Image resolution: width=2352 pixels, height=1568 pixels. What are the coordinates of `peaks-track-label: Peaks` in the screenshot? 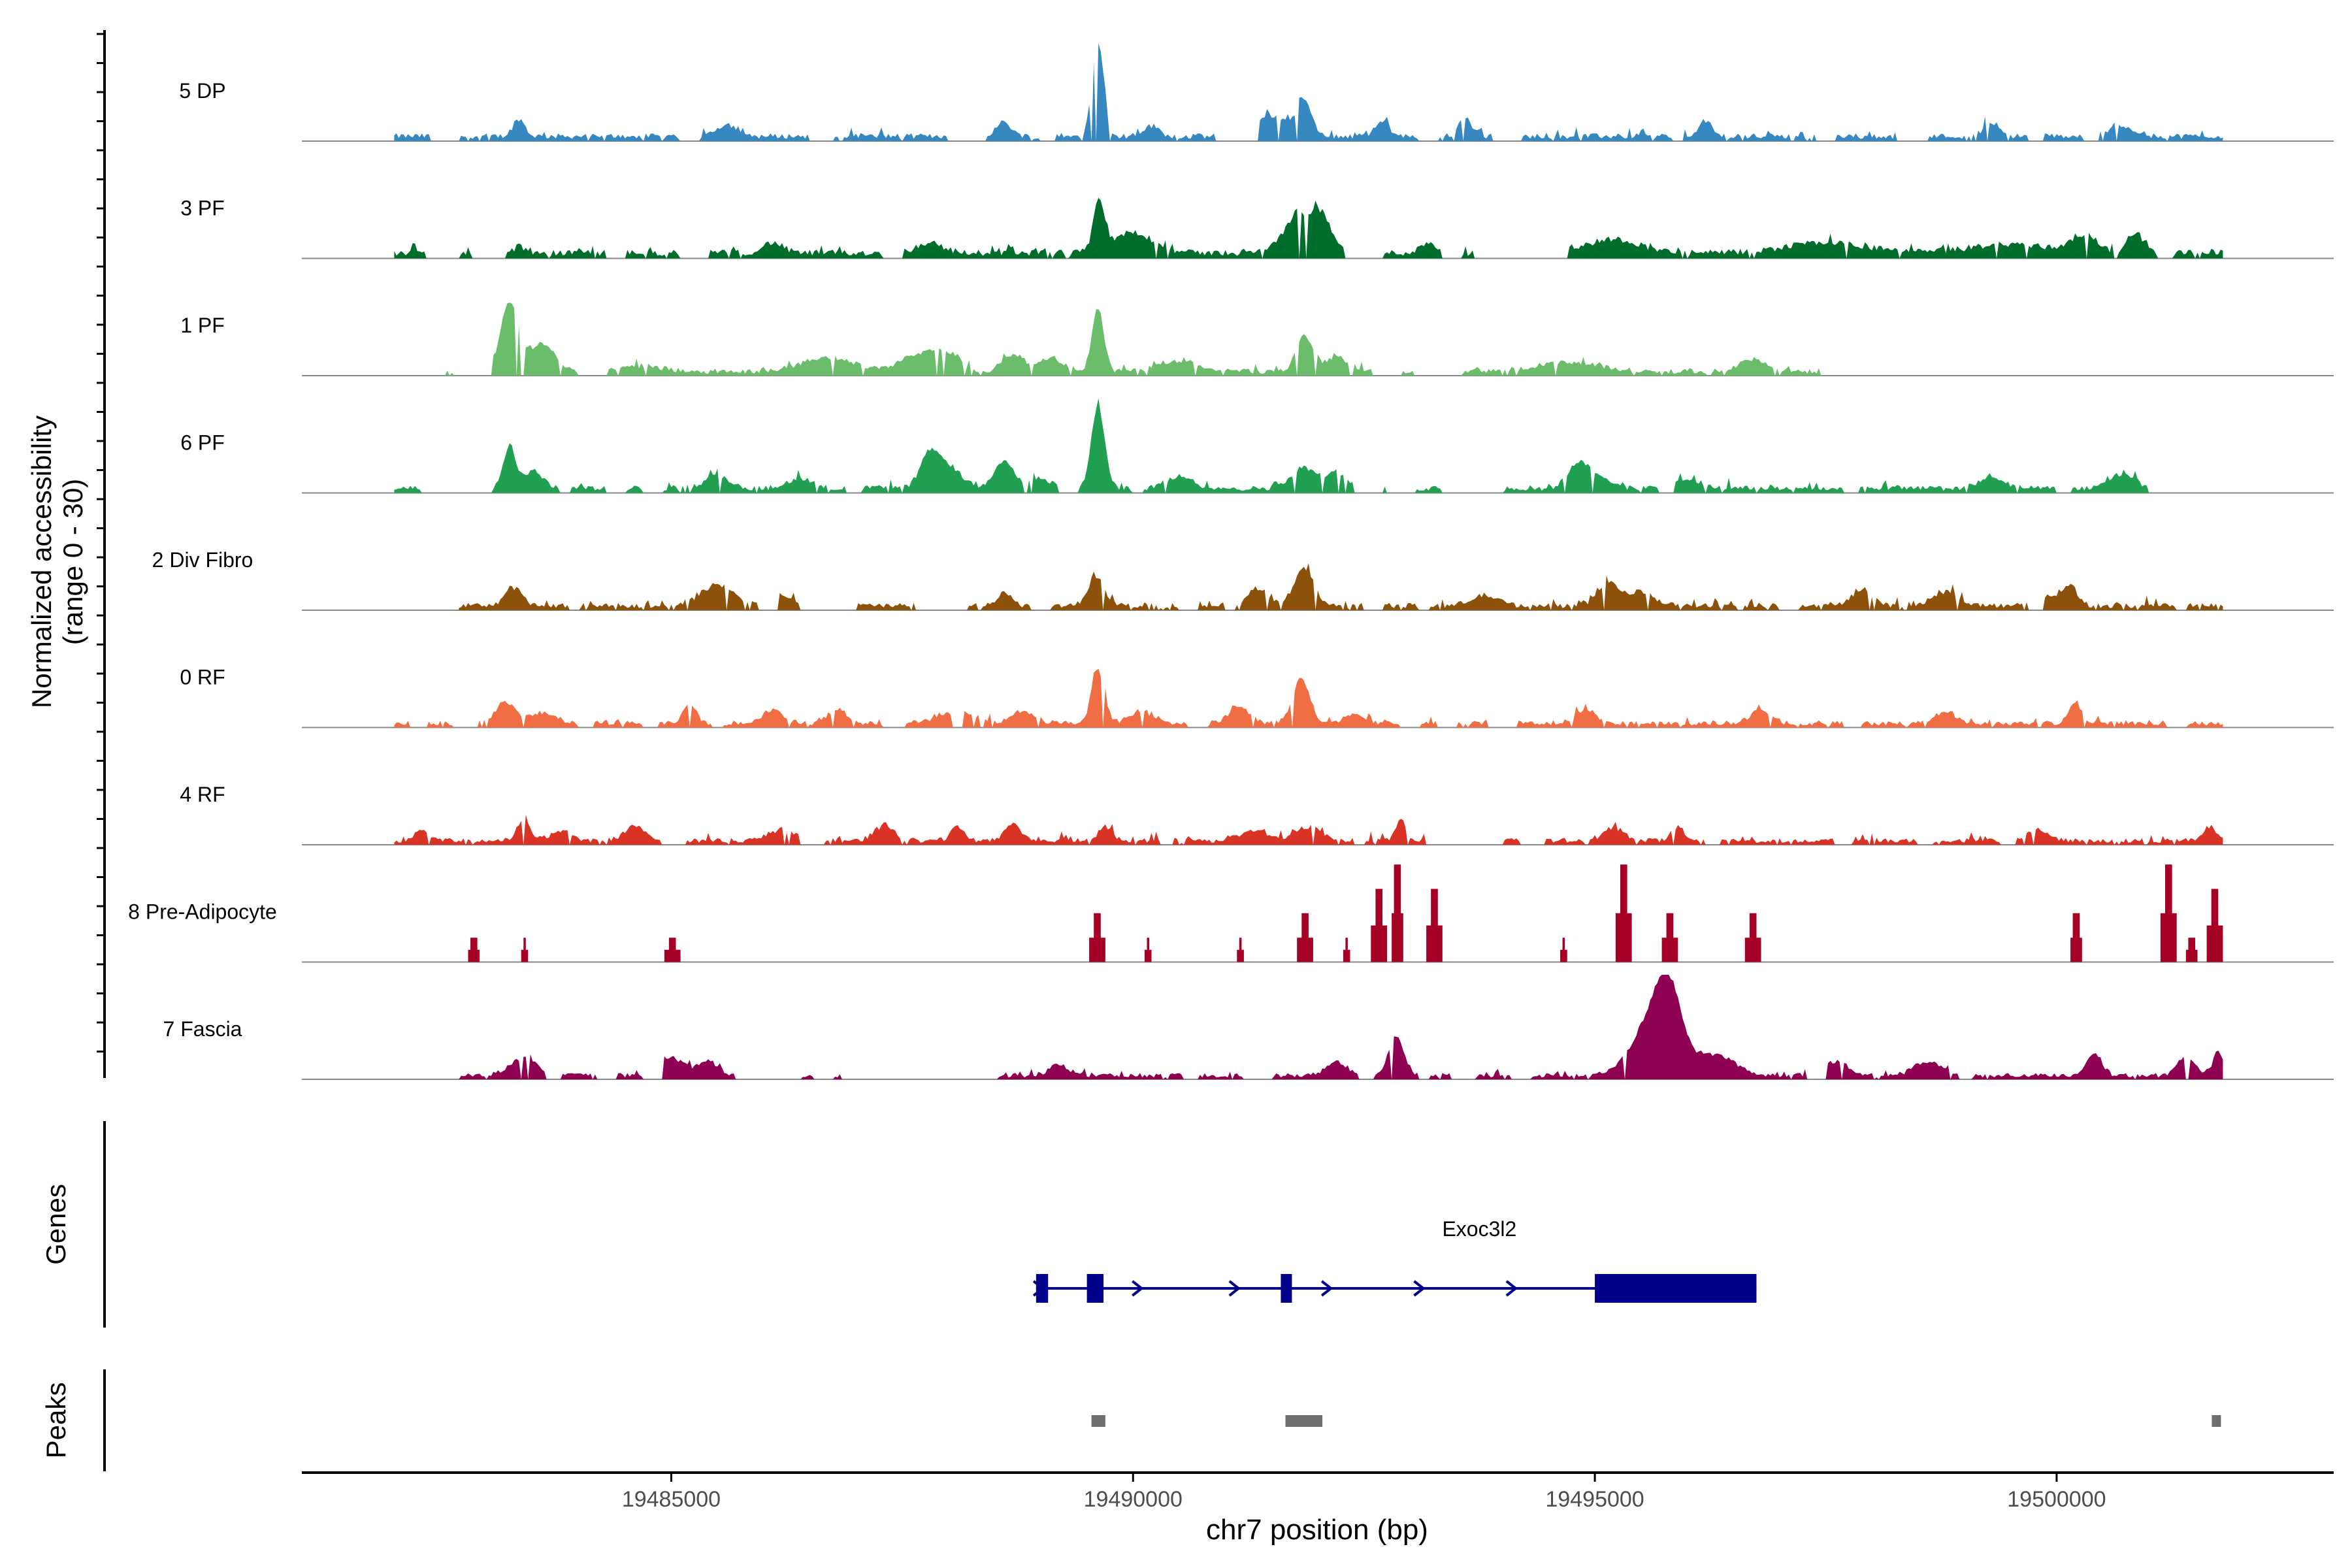 It's located at (56, 1420).